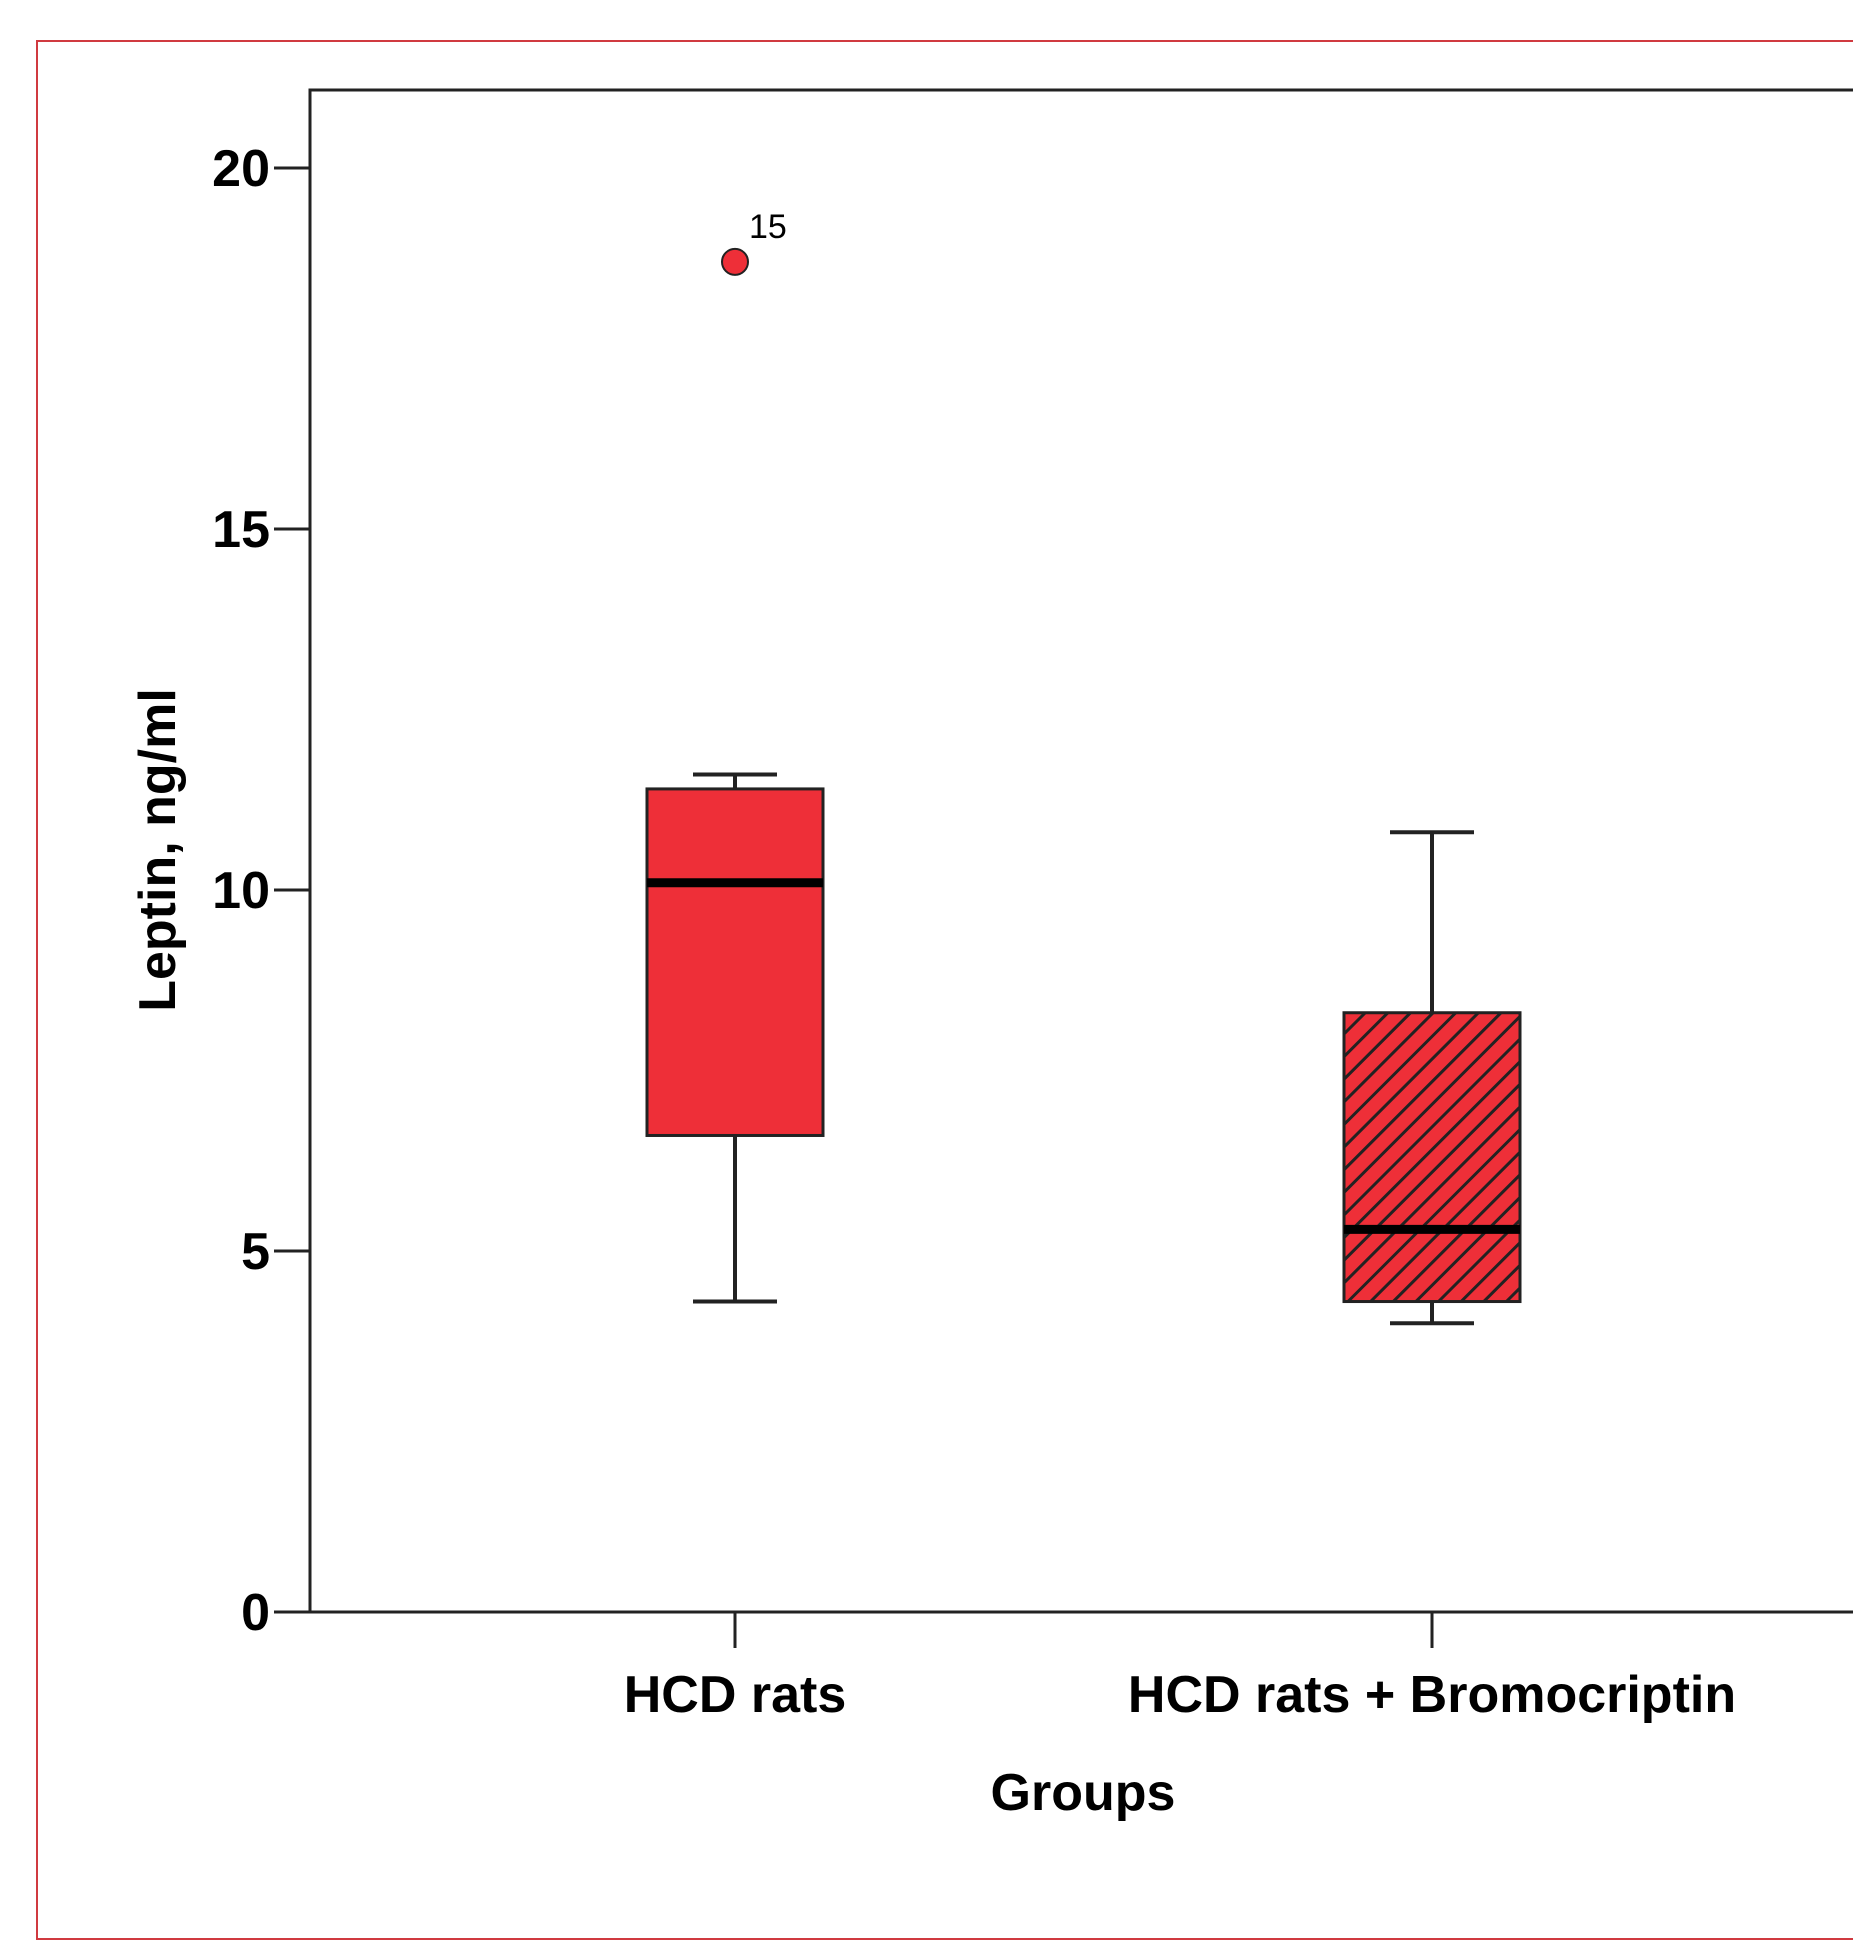  Describe the element at coordinates (255, 1252) in the screenshot. I see `y-tick-label-5: 5` at that location.